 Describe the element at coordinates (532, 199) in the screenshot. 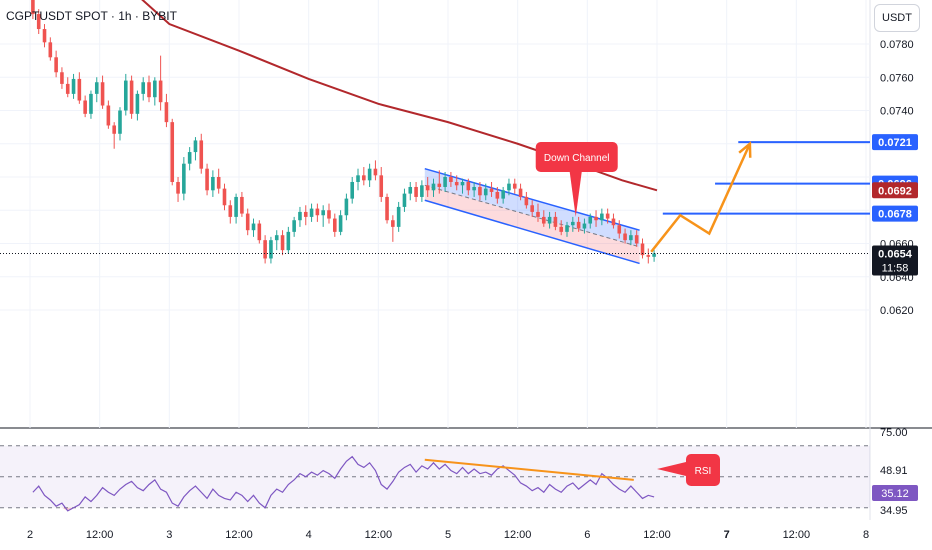

I see `channel-upper-line` at that location.